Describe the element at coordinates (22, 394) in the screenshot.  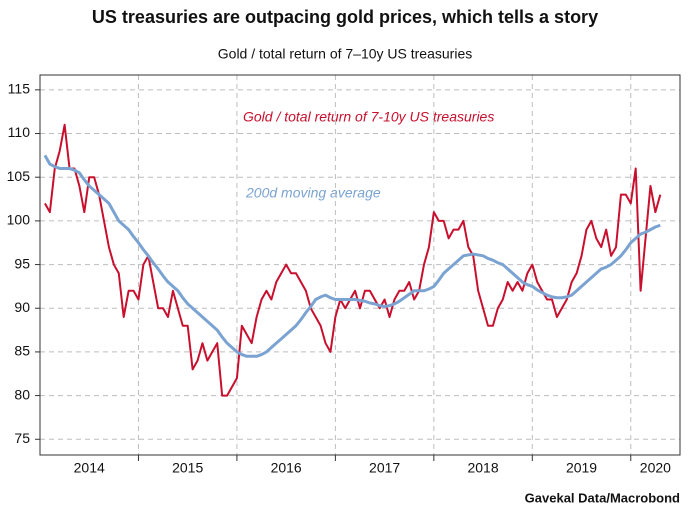
I see `y-tick-label: 80` at that location.